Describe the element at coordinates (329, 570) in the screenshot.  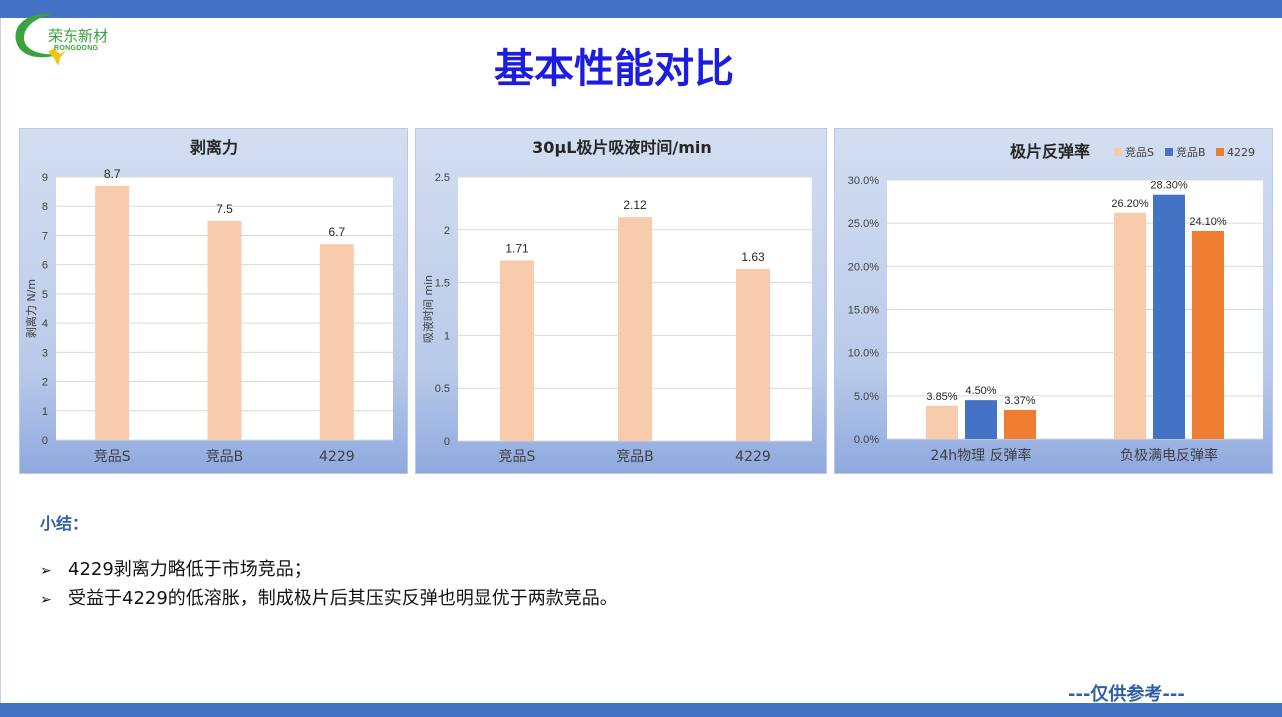
I see `summary-bullet: ➢ 4229剥离力略低于市场竞品；` at that location.